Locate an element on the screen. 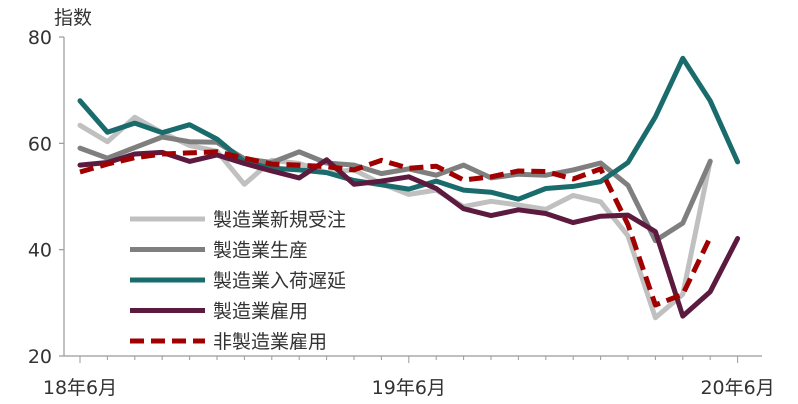 The height and width of the screenshot is (404, 798). y-tick-label: 60 is located at coordinates (40, 144).